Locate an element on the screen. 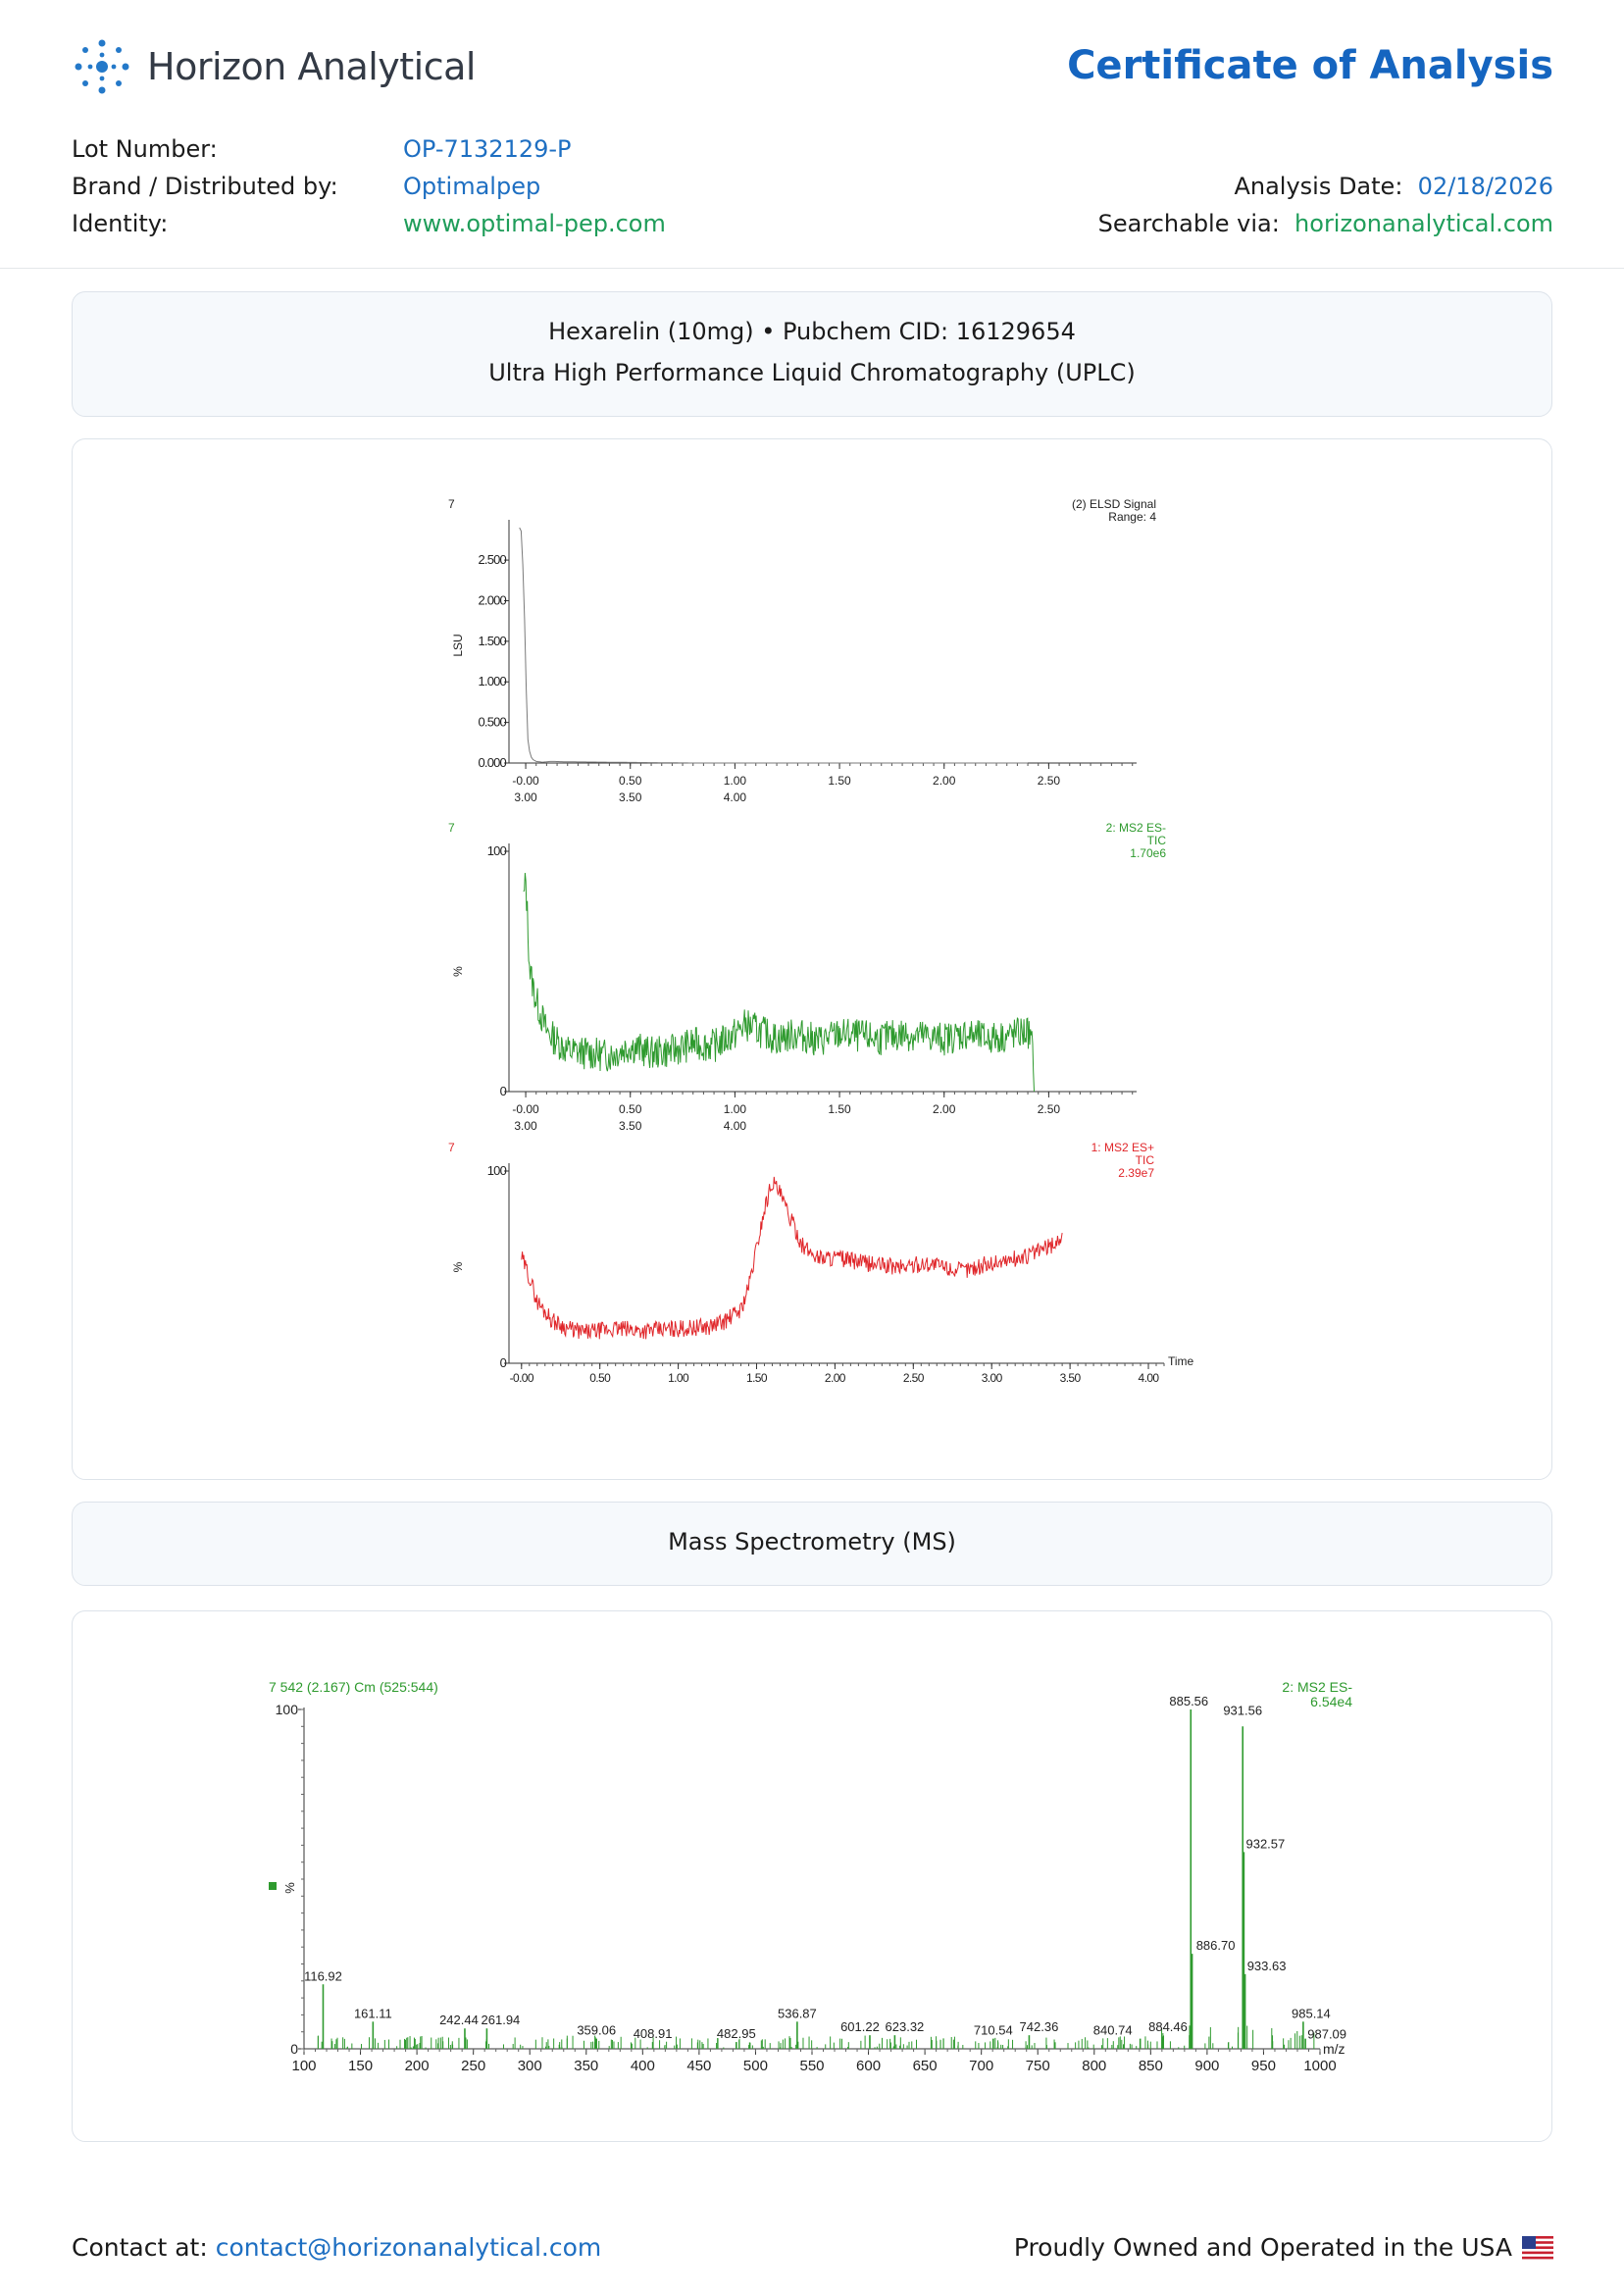  analysis-date-label: Analysis Date: is located at coordinates (1318, 186).